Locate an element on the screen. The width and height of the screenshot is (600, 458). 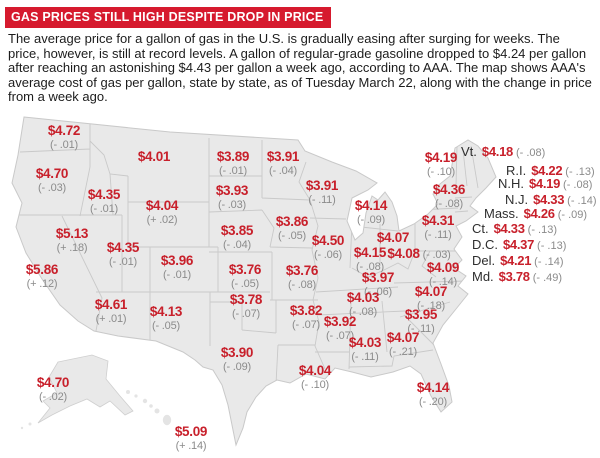
state-abbrev: Mass. is located at coordinates (501, 213).